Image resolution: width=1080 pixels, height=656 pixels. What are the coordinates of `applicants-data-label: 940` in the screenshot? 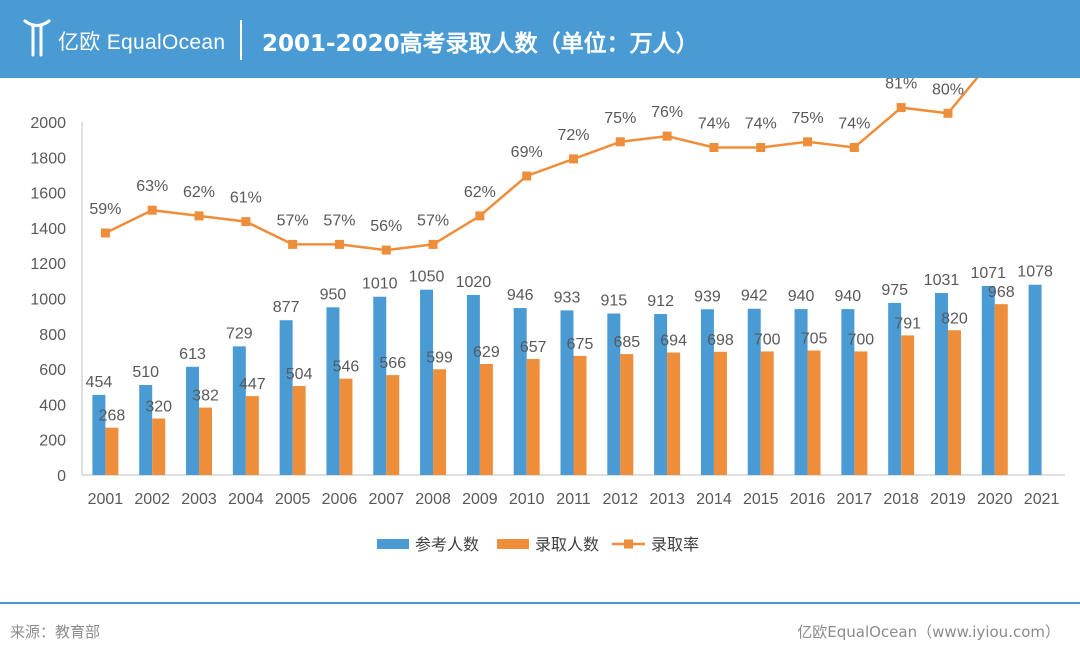 It's located at (801, 296).